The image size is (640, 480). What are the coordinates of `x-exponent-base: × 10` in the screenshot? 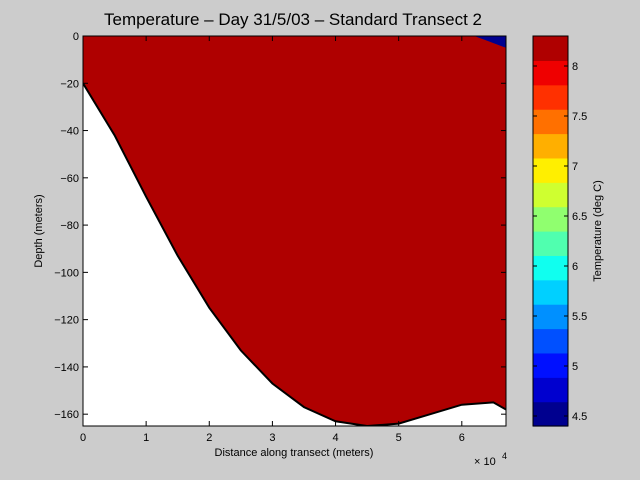 It's located at (485, 462).